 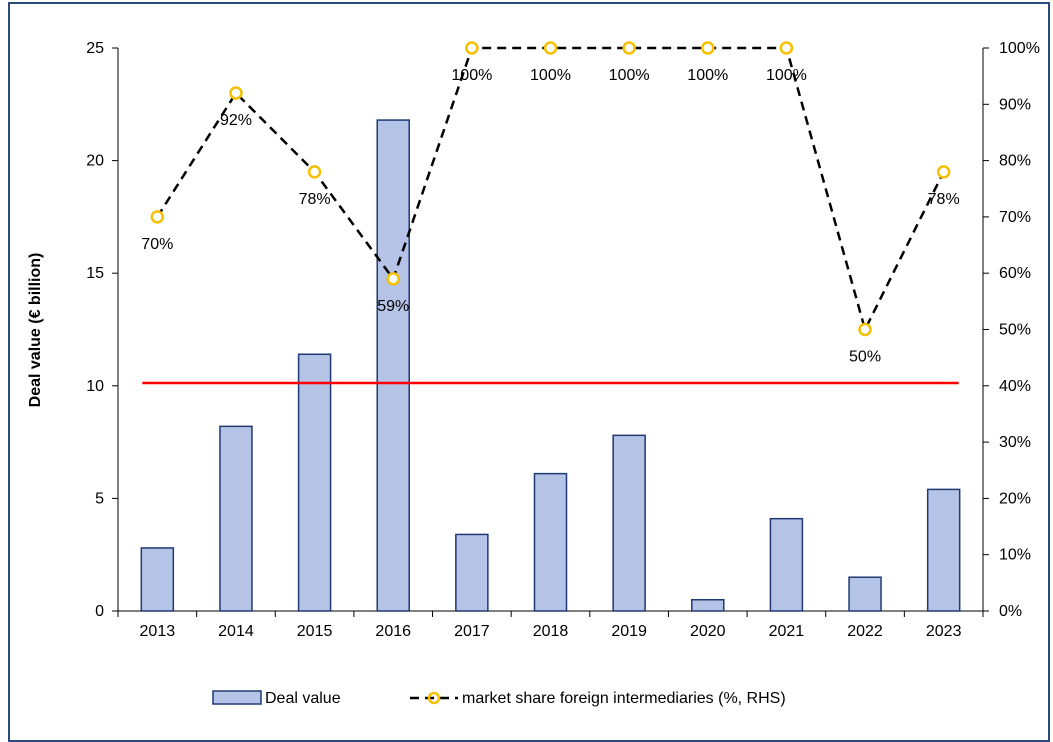 What do you see at coordinates (236, 631) in the screenshot?
I see `x-tick-label: 2014` at bounding box center [236, 631].